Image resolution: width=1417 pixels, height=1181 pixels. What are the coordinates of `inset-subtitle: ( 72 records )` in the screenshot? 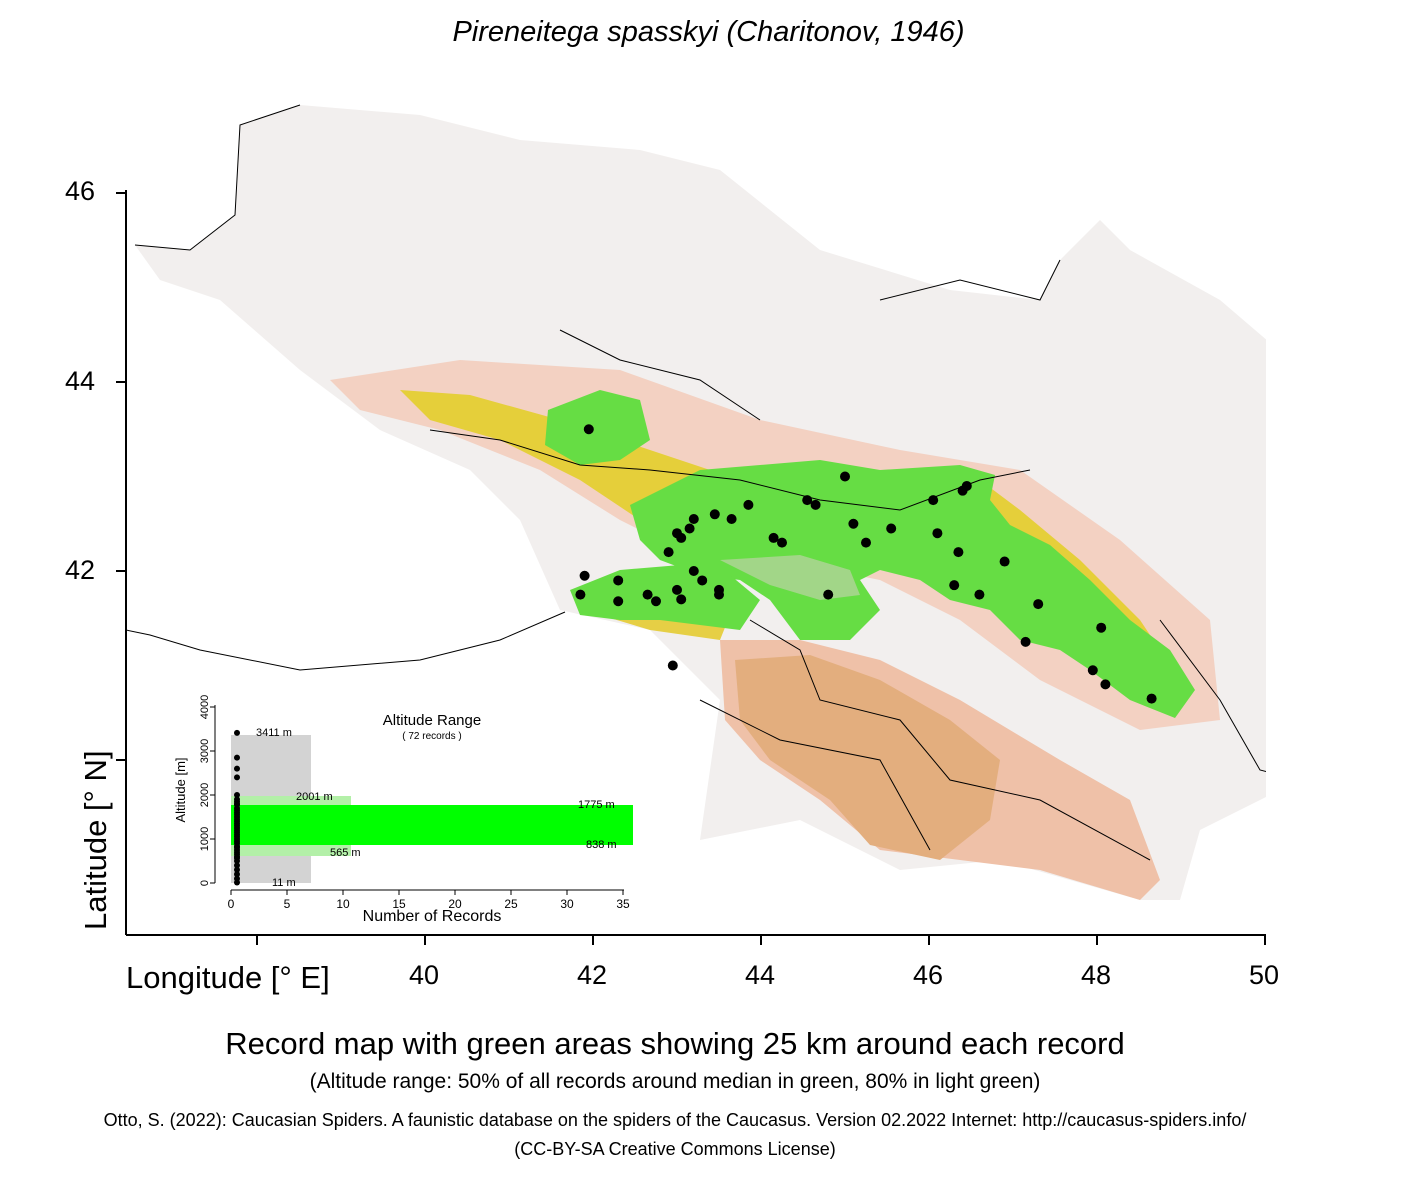 It's located at (431, 736).